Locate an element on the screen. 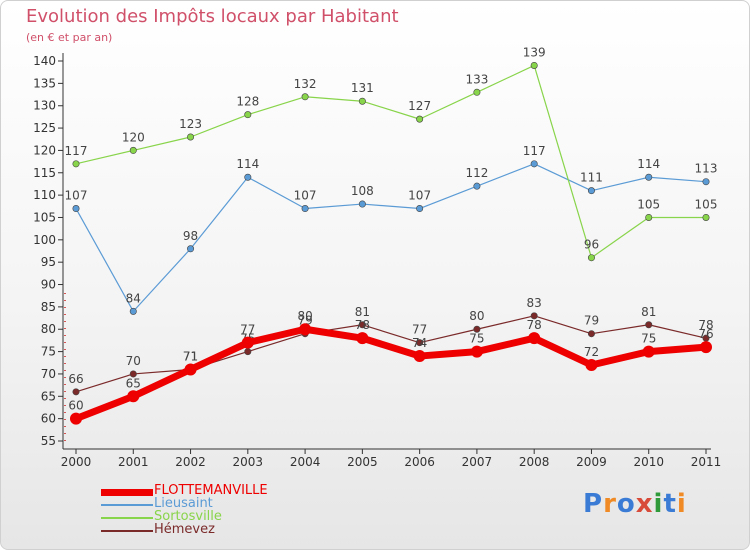  x-tick-label: 2008 is located at coordinates (534, 462).